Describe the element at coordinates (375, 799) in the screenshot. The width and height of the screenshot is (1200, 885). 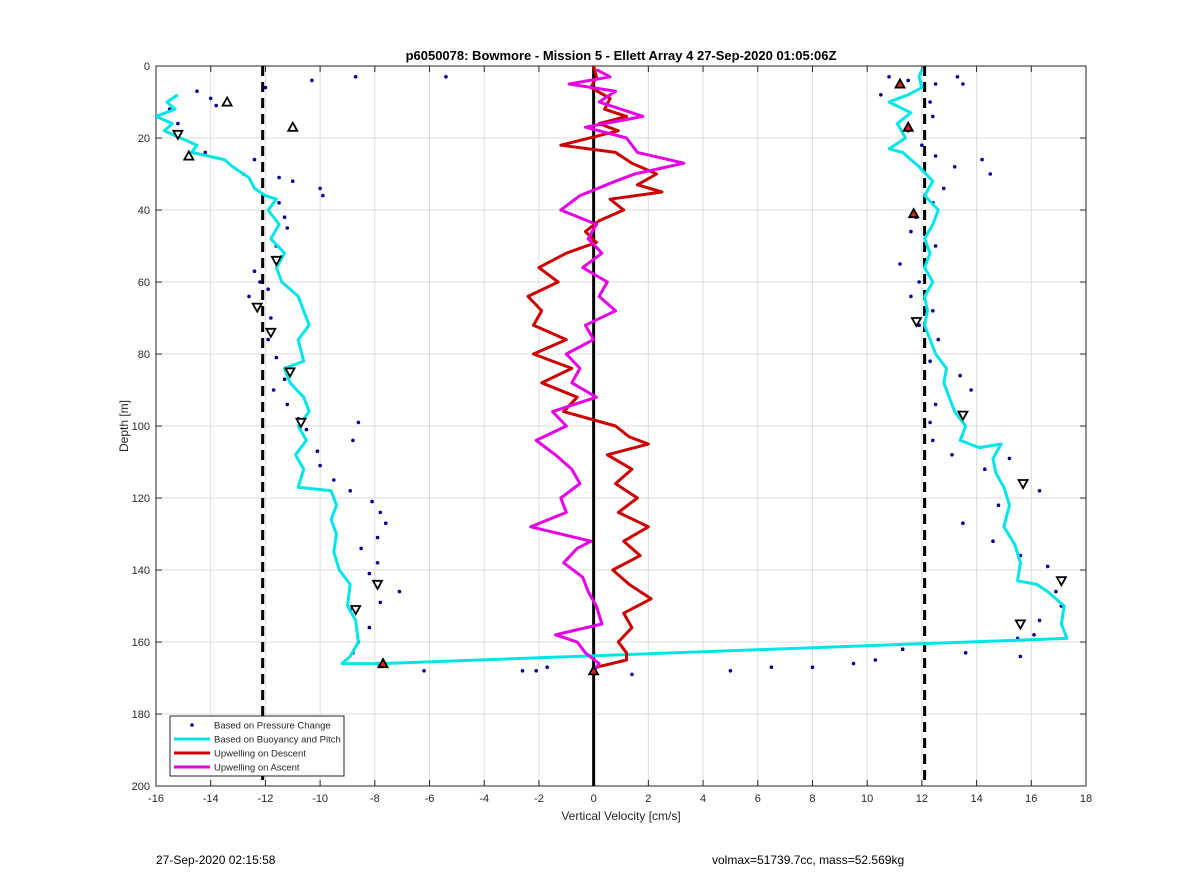
I see `x-tick-label: -8` at that location.